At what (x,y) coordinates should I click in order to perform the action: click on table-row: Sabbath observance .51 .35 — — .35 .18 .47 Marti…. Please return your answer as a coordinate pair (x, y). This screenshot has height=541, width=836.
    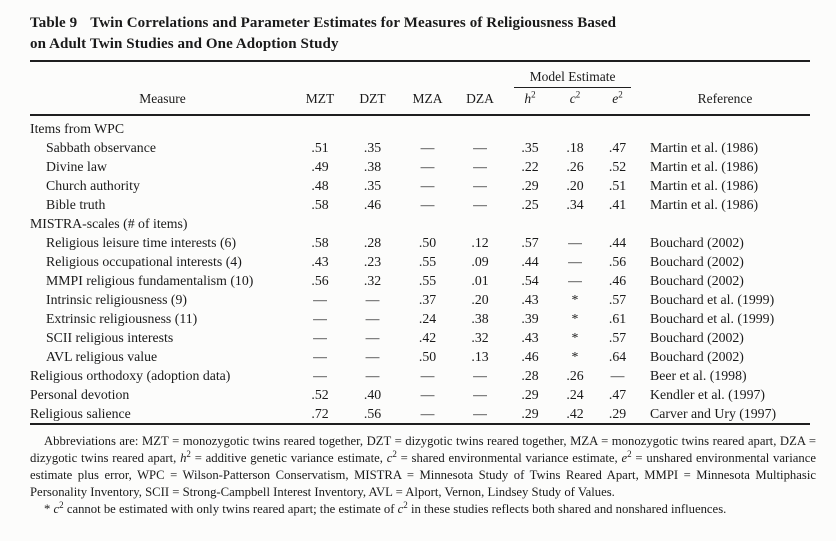
    Looking at the image, I should click on (420, 147).